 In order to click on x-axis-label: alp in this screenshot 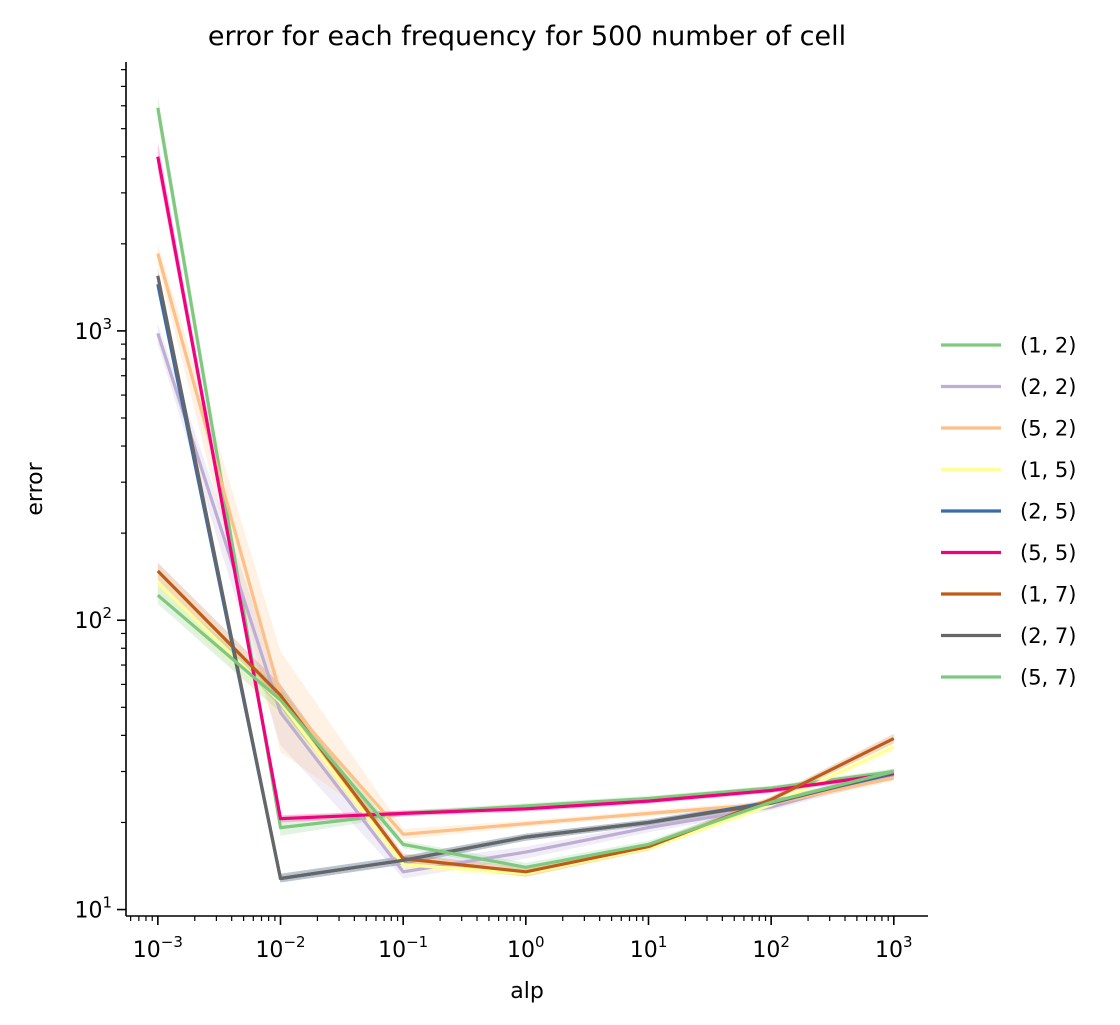, I will do `click(527, 991)`.